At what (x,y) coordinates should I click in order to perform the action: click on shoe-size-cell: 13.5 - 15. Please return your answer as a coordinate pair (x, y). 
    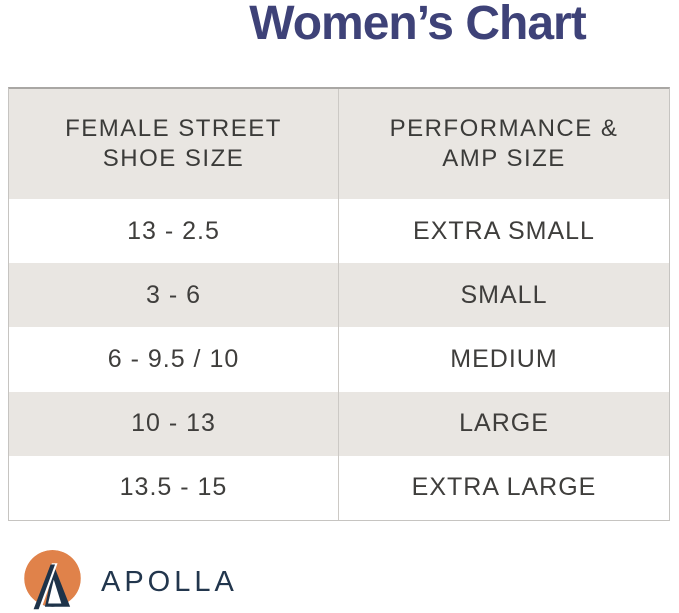
    Looking at the image, I should click on (174, 488).